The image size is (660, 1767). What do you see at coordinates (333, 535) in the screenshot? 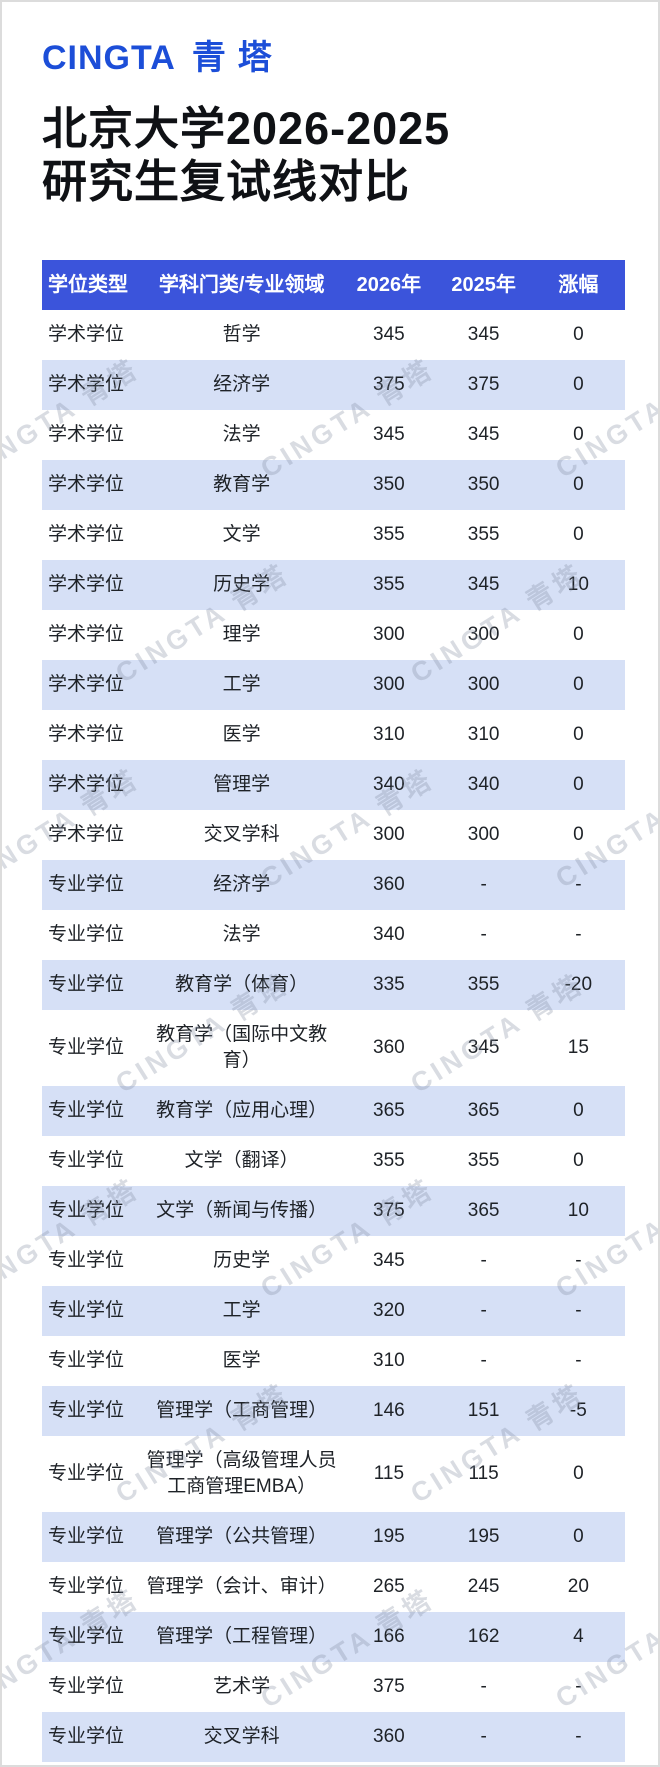
I see `table-row: 学术学位 文学 355 355 0` at bounding box center [333, 535].